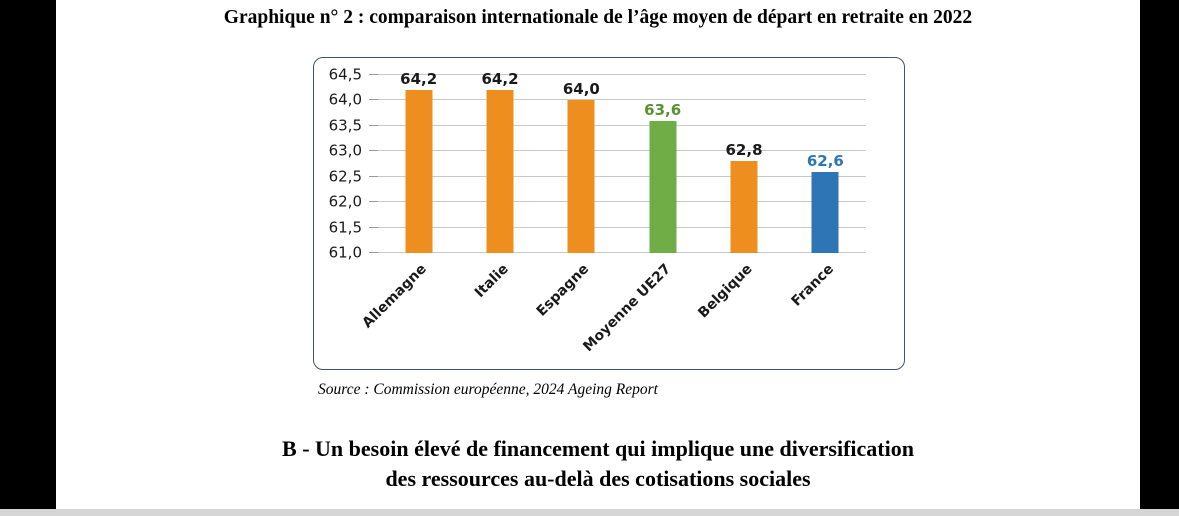  What do you see at coordinates (663, 109) in the screenshot?
I see `bar-value-label: 63,6` at bounding box center [663, 109].